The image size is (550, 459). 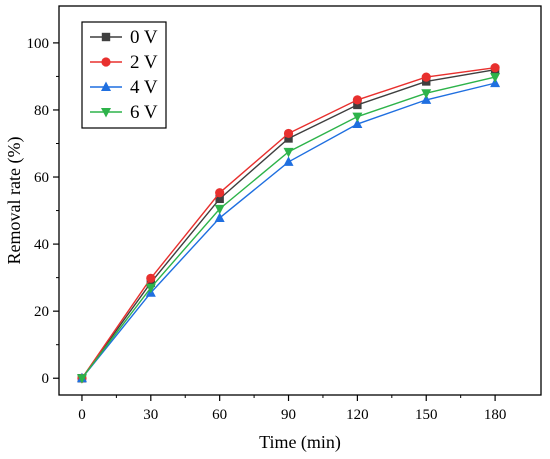 I want to click on y-tick-label: 40, so click(x=41, y=245).